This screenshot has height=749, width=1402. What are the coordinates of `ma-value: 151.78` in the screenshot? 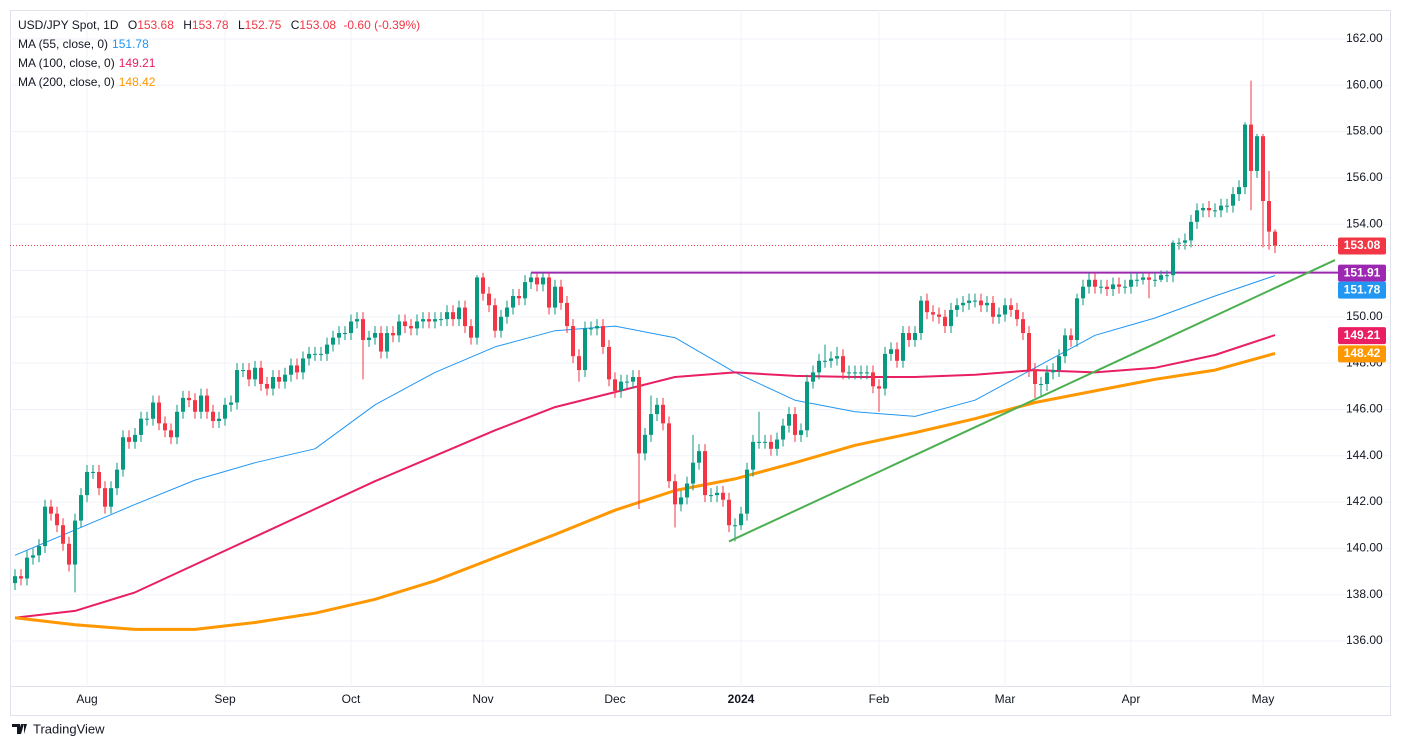 It's located at (130, 44).